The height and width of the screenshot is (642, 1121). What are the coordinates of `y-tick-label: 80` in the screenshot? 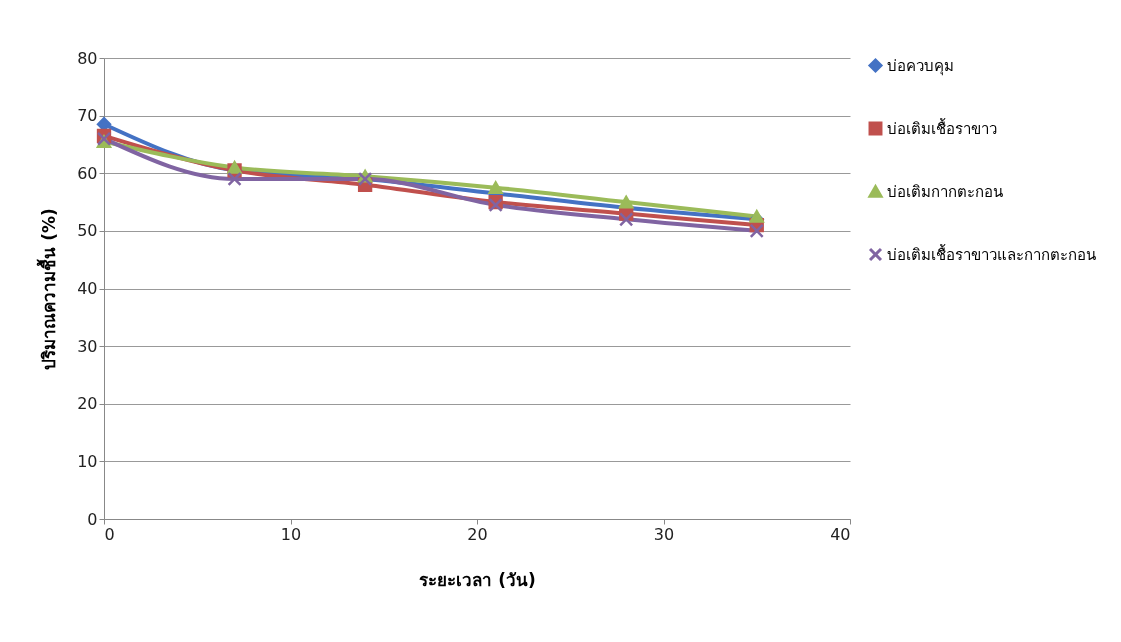 It's located at (87, 58).